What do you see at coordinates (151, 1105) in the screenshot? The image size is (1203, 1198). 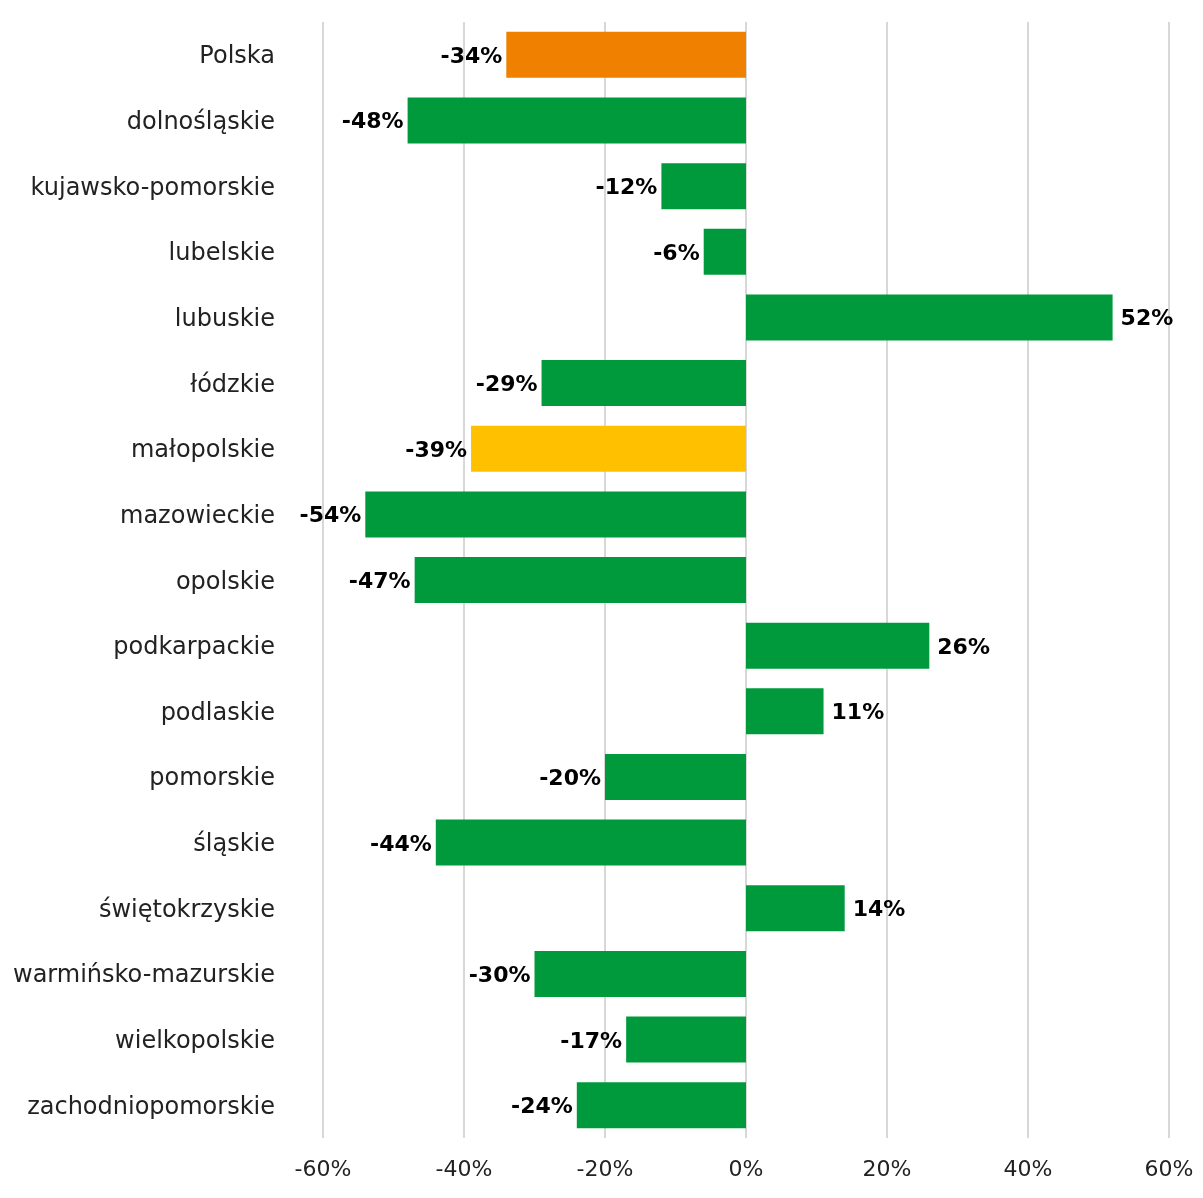 I see `y-tick-label: zachodniopomorskie` at bounding box center [151, 1105].